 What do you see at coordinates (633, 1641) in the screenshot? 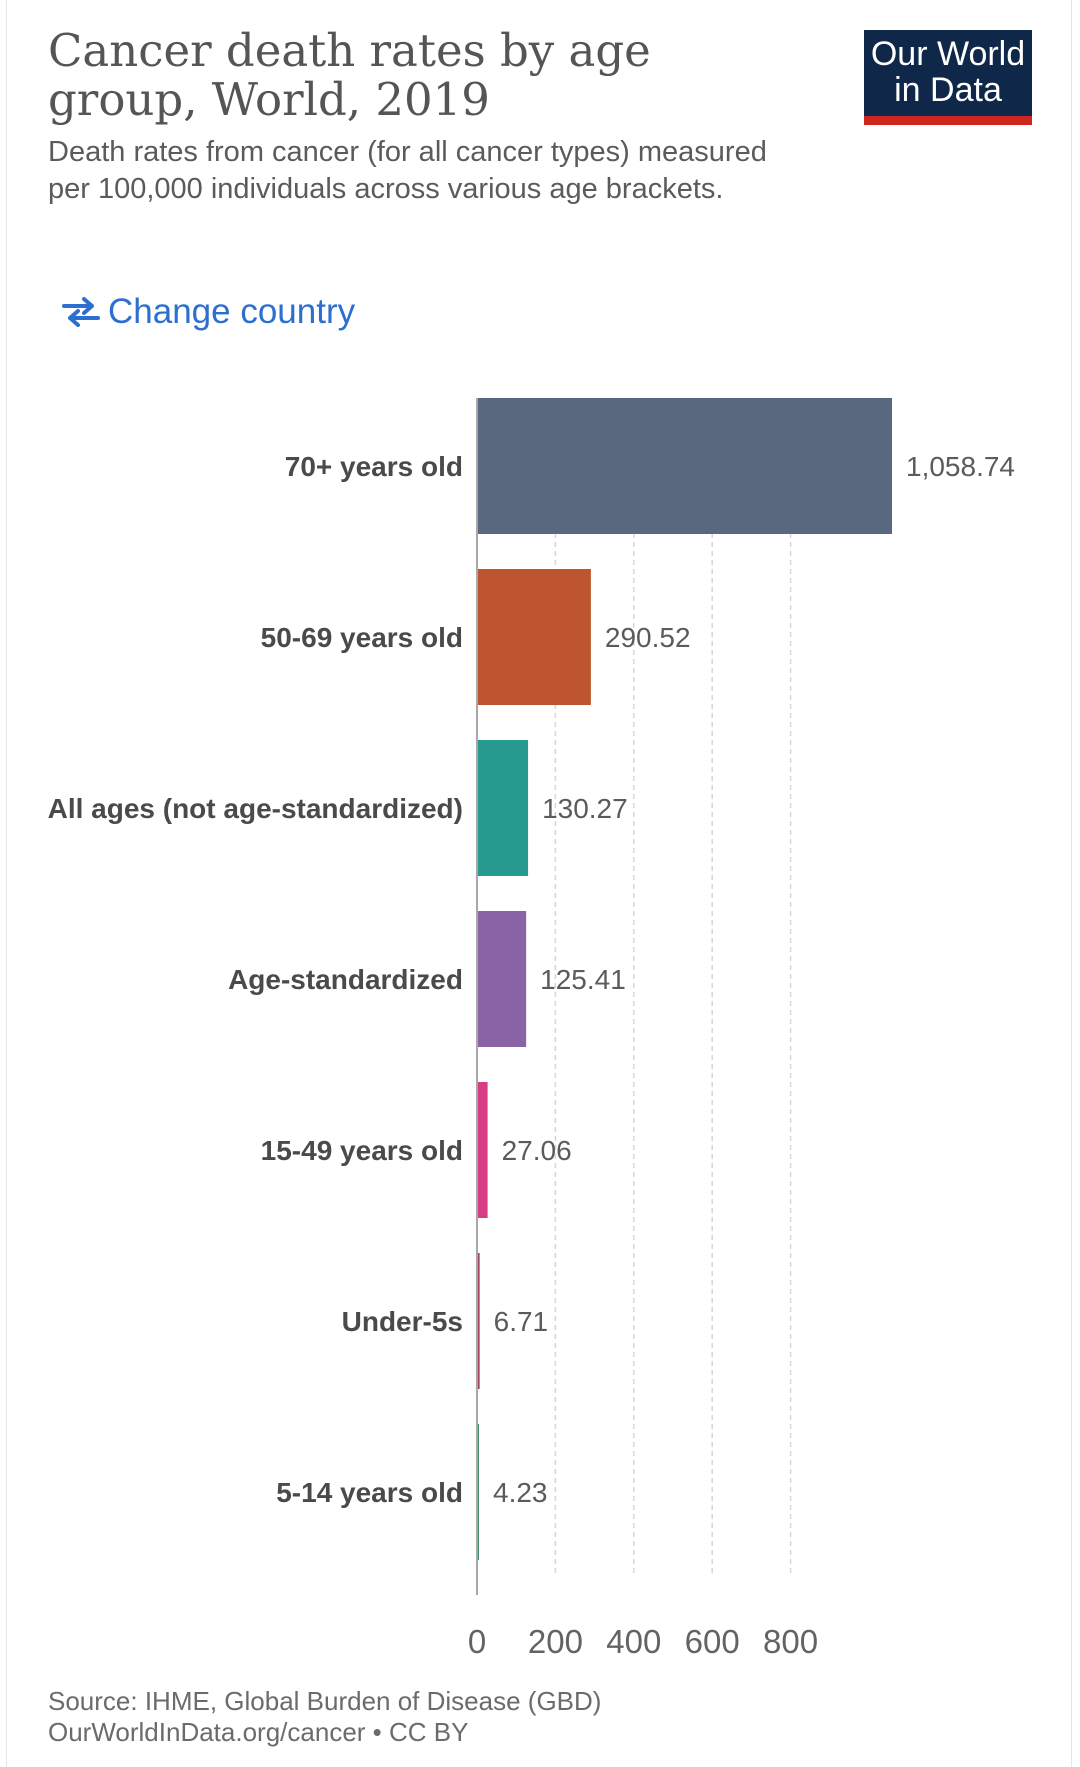
I see `x-tick-label-2: 400` at bounding box center [633, 1641].